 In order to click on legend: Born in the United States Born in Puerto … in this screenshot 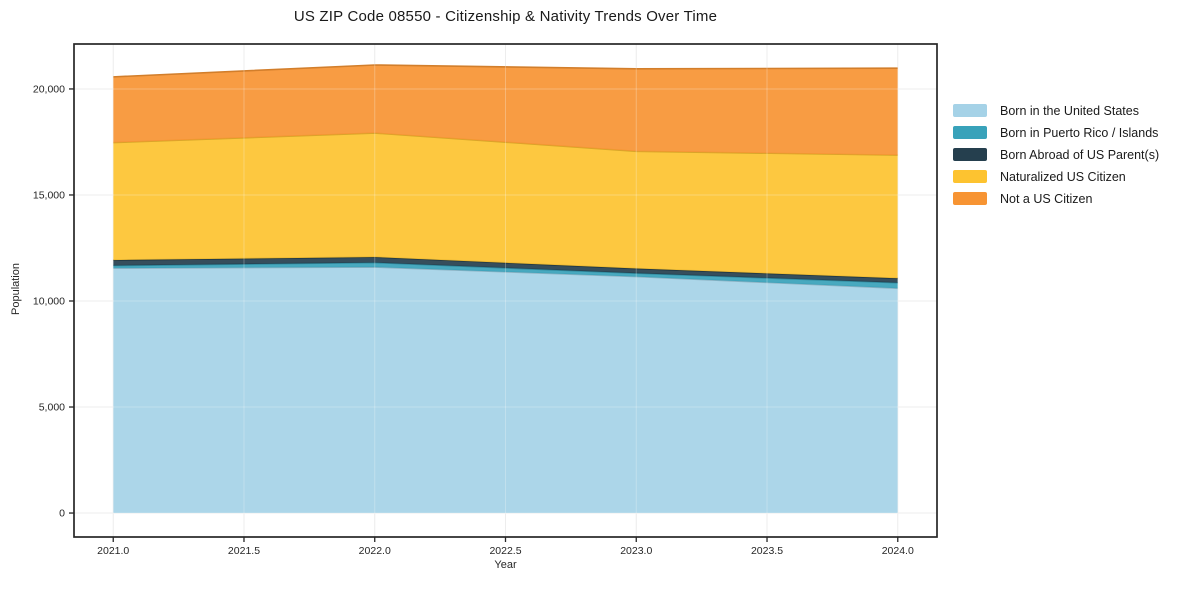, I will do `click(1056, 154)`.